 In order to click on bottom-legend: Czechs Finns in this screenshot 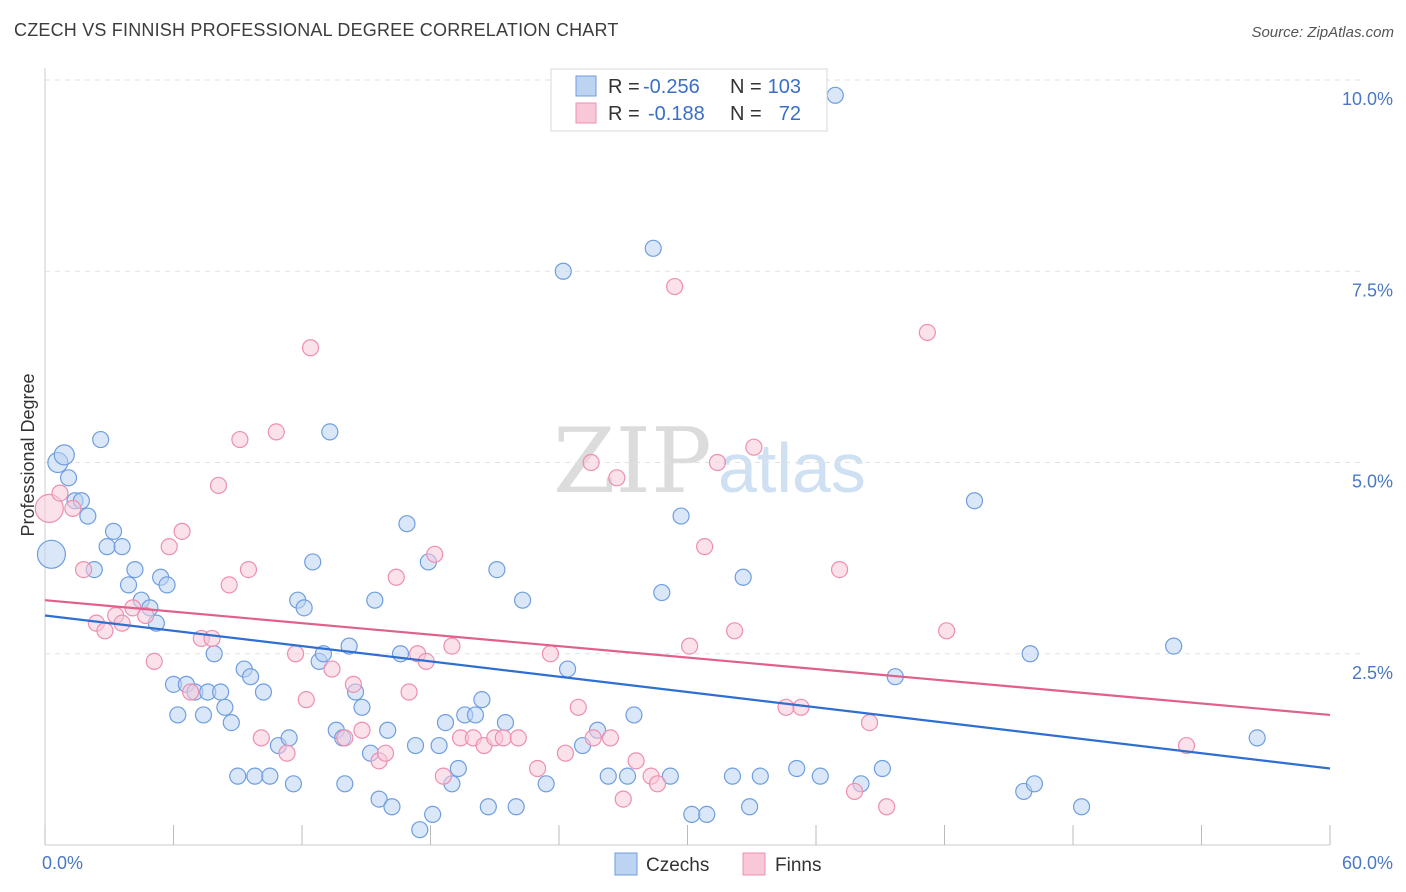, I will do `click(717, 864)`.